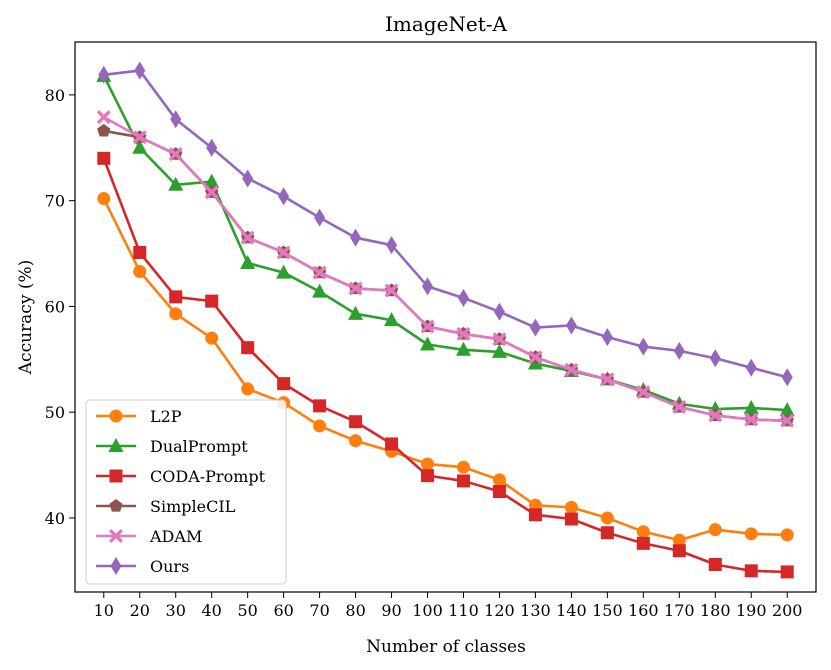 The image size is (831, 670). I want to click on x-tick-label: 50, so click(247, 610).